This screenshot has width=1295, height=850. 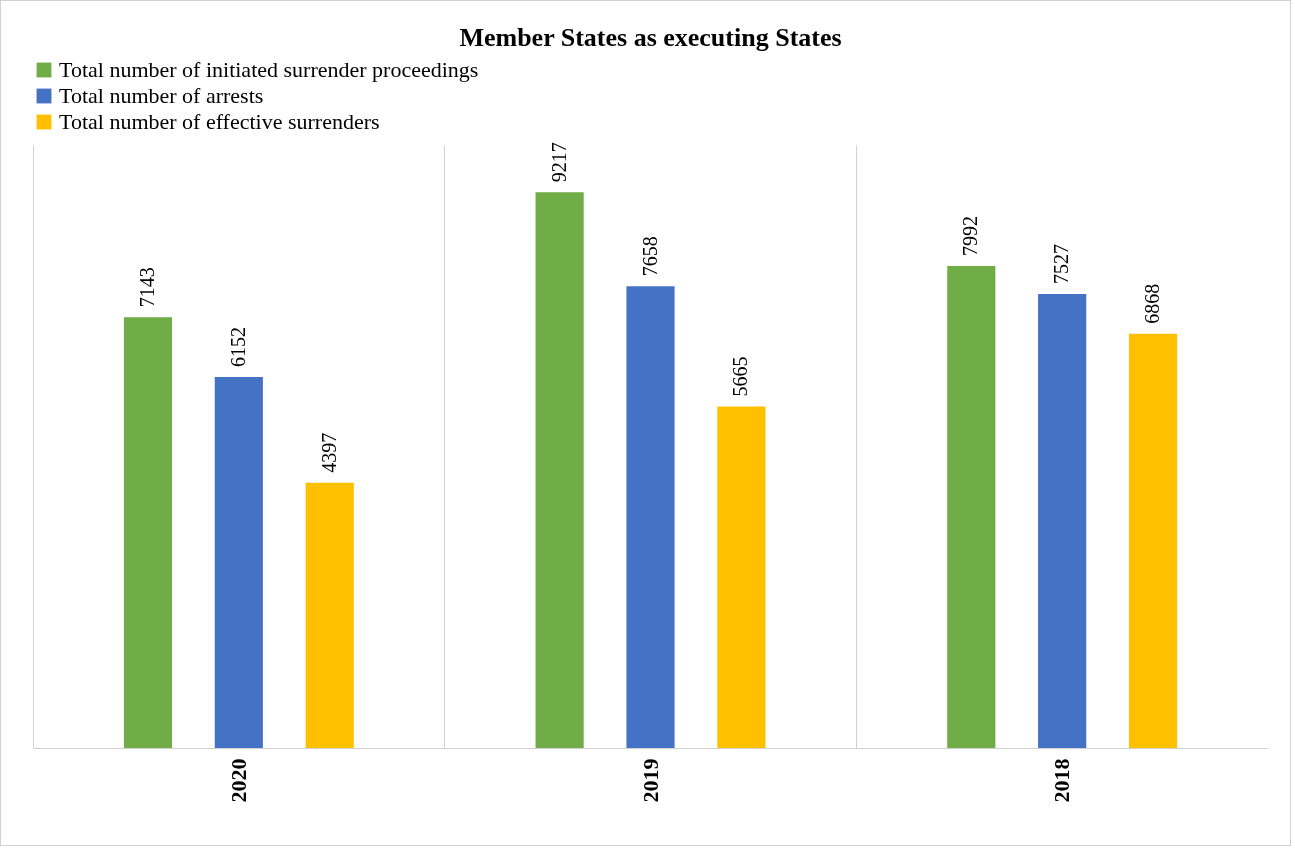 I want to click on x-tick-label: 2018, so click(x=1062, y=780).